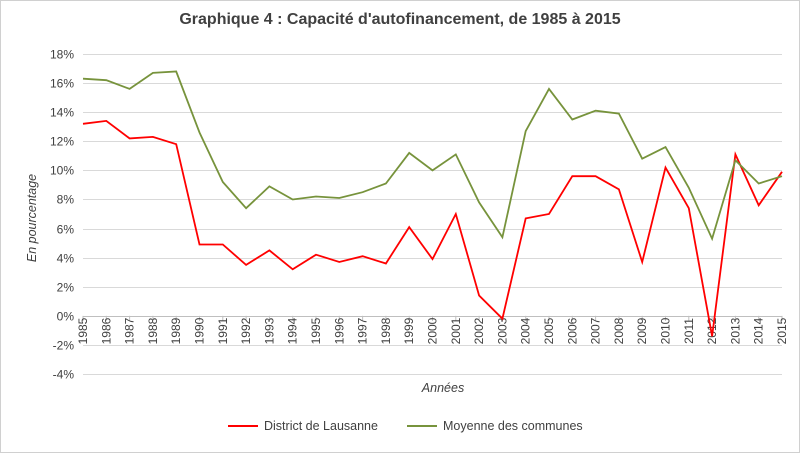 Image resolution: width=800 pixels, height=453 pixels. Describe the element at coordinates (223, 330) in the screenshot. I see `x-tick-label: 1991` at that location.